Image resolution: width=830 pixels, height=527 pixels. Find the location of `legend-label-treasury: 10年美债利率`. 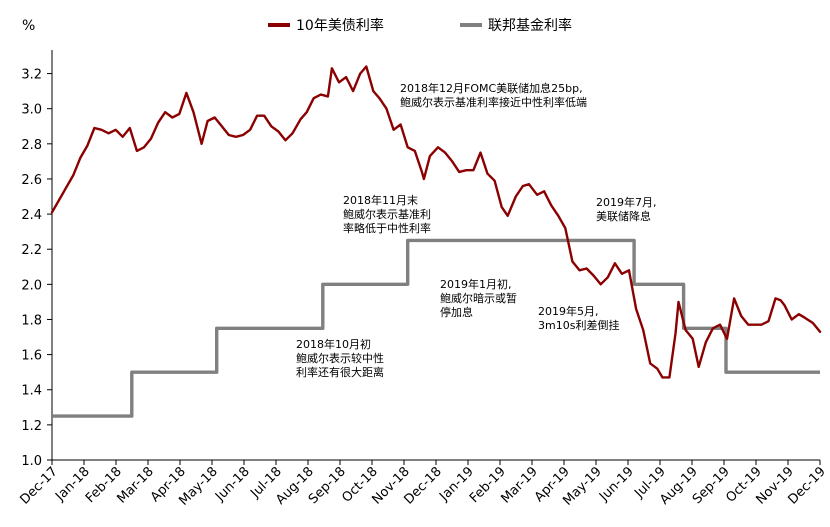

legend-label-treasury: 10年美债利率 is located at coordinates (340, 25).